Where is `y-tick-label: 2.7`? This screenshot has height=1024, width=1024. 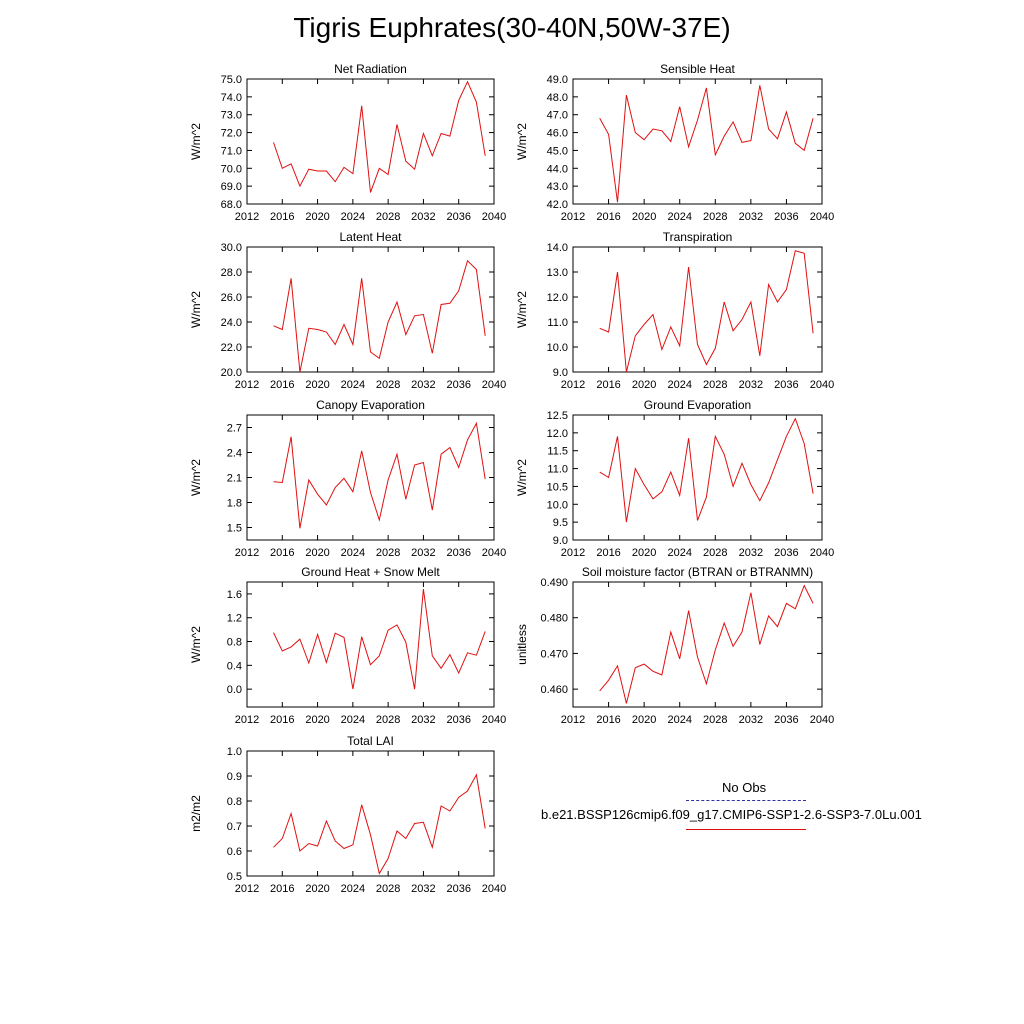
y-tick-label: 2.7 is located at coordinates (234, 429).